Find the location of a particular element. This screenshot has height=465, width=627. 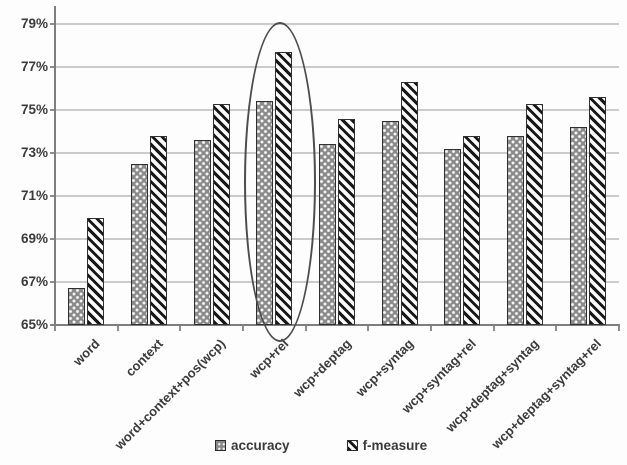

bar-f-measure-wcp+syntag+rel is located at coordinates (472, 230).